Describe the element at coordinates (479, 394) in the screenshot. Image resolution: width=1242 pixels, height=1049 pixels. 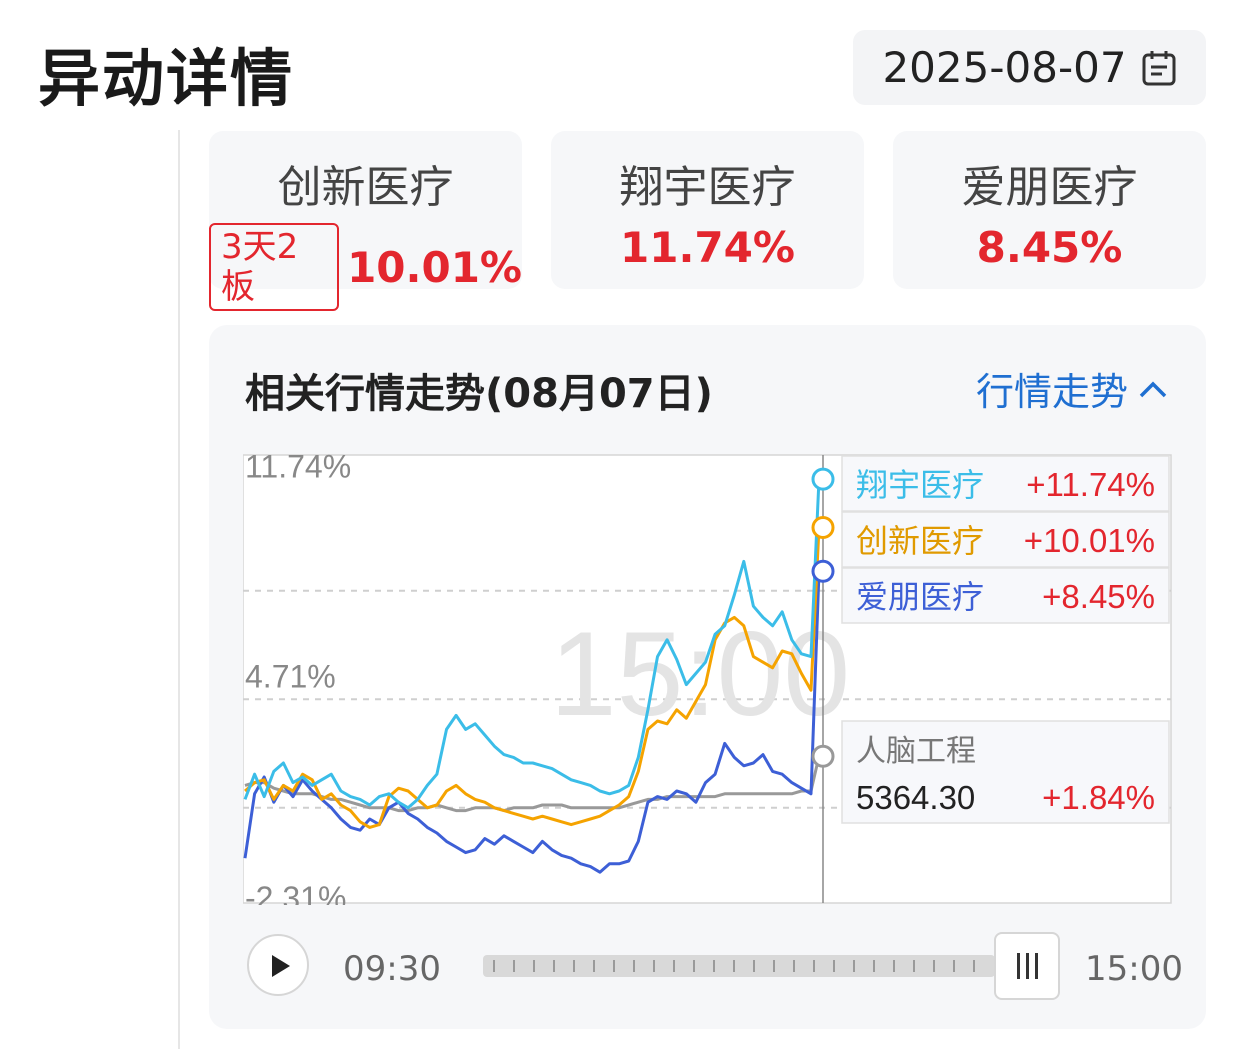
I see `panel-title: 相关行情走势(08月07日)` at that location.